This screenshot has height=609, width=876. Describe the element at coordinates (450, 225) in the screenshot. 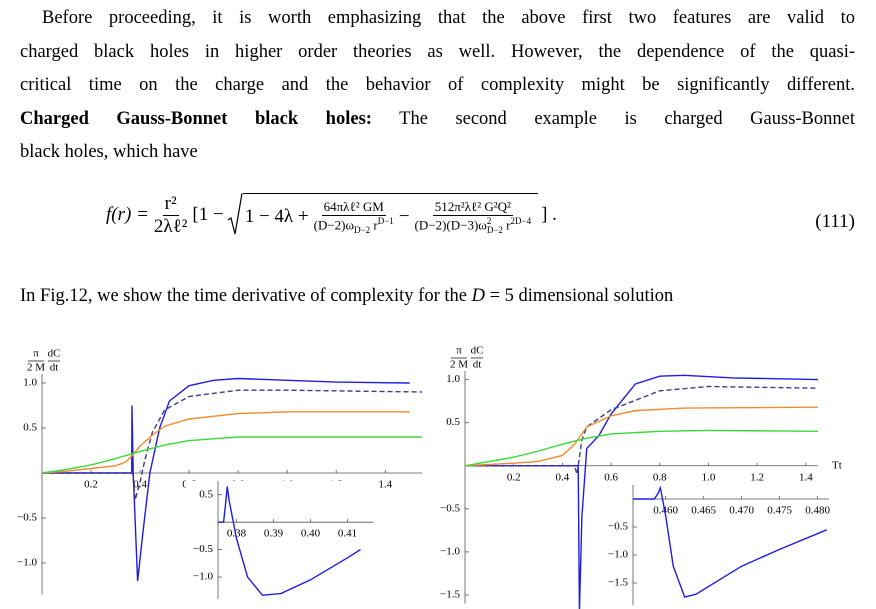

I see `den-part: (D−2)(D−3)ω` at that location.